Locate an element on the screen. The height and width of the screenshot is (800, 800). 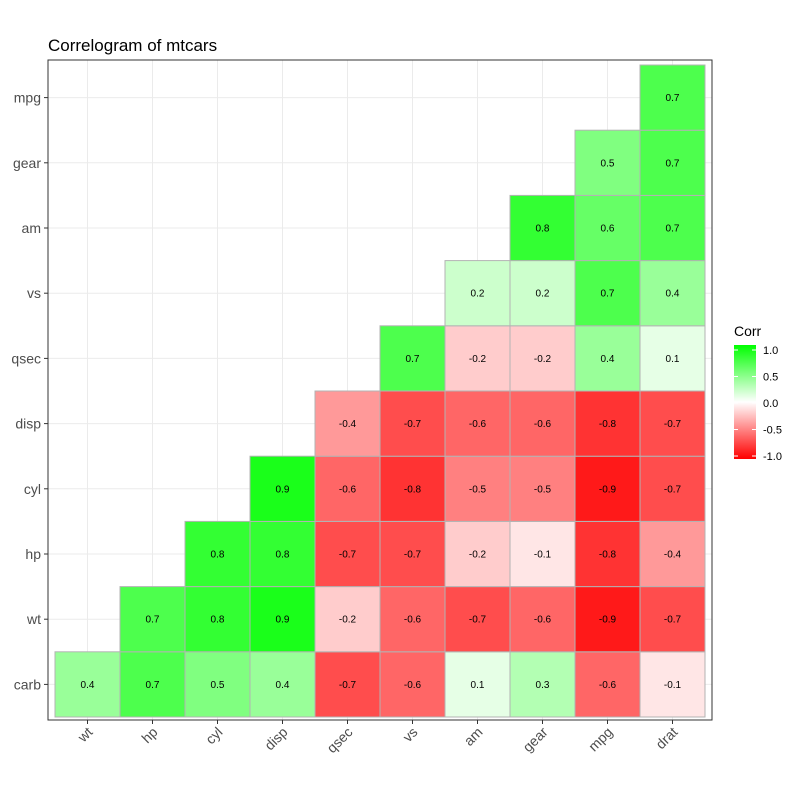
cell-label-gear-vs: 0.2 is located at coordinates (543, 294).